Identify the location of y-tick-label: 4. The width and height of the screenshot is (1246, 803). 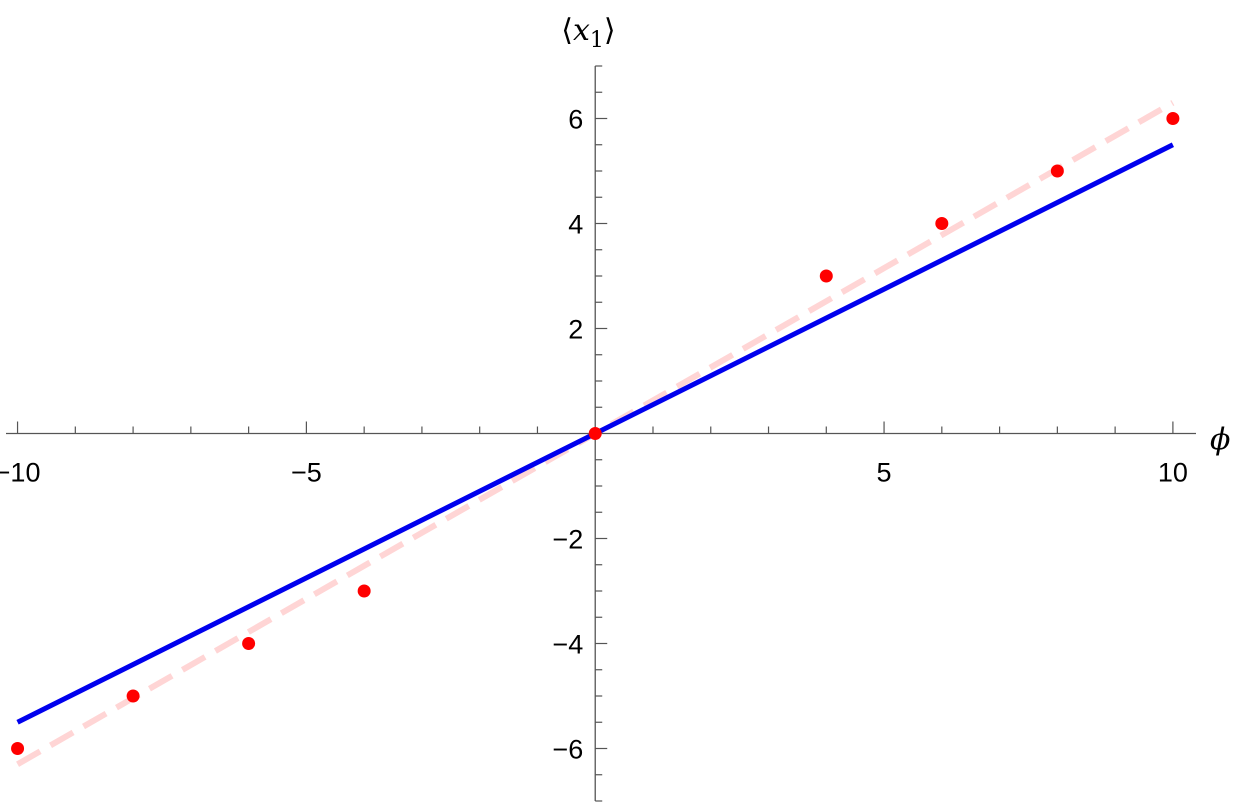
(575, 225).